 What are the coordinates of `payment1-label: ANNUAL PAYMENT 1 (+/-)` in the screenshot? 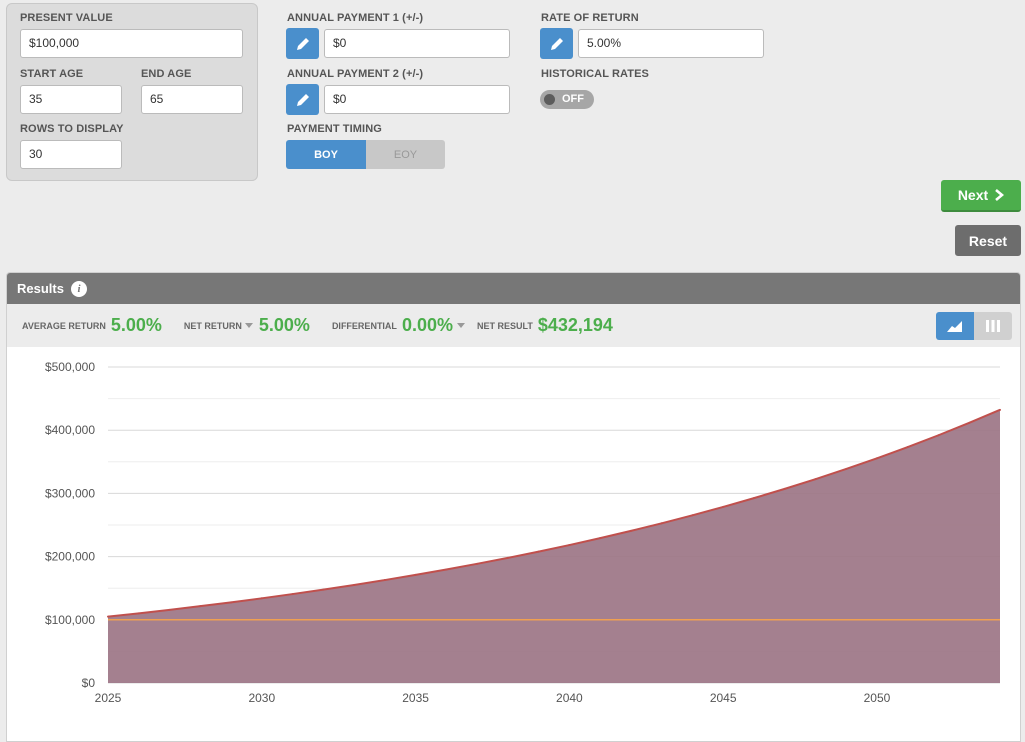 It's located at (355, 18).